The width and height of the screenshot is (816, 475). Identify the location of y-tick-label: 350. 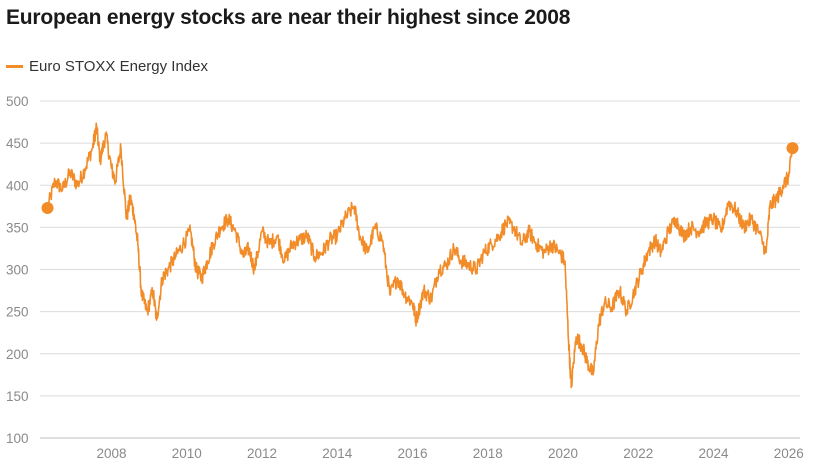
(17, 227).